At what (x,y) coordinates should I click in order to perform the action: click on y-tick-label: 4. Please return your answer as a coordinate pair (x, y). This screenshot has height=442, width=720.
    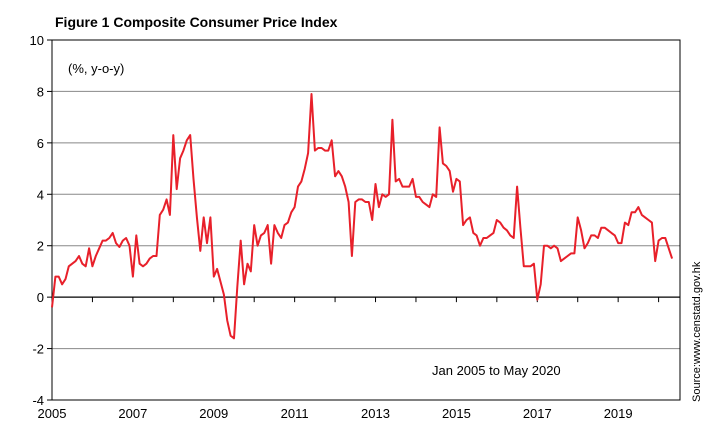
    Looking at the image, I should click on (40, 194).